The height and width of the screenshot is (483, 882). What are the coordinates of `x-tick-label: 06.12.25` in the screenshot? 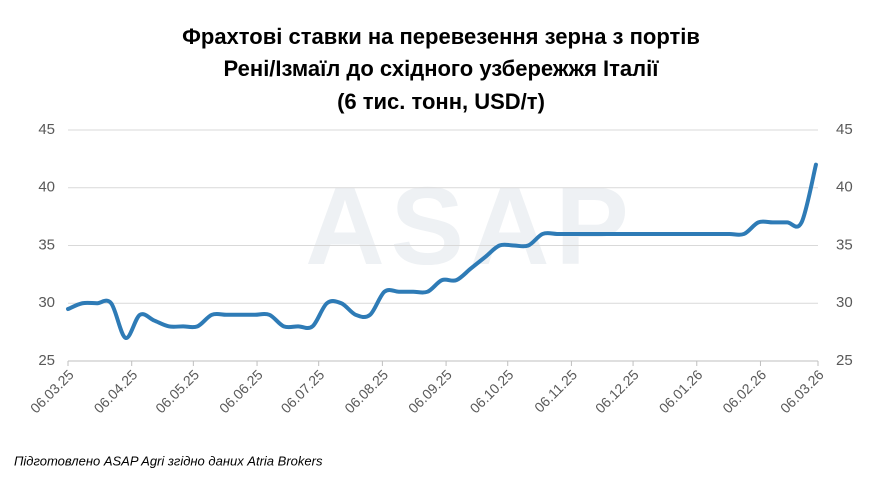 It's located at (617, 391).